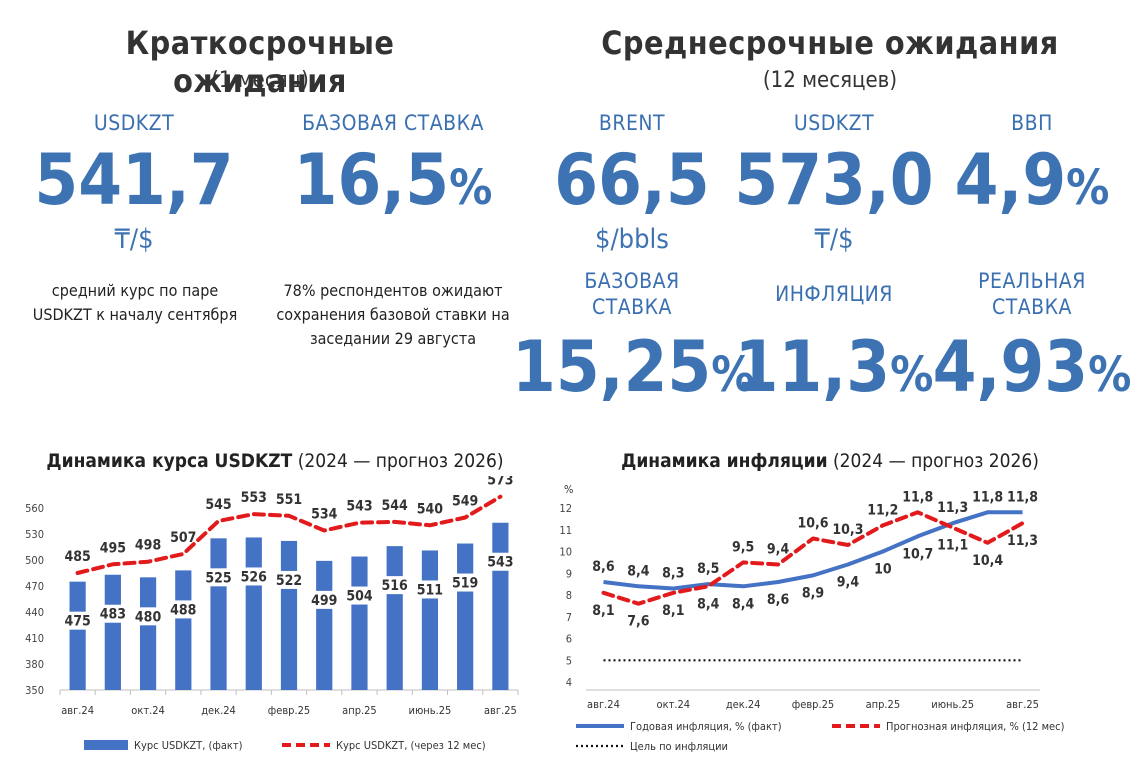 This screenshot has height=776, width=1140. I want to click on mt-rate-value: 15,25%, so click(633, 367).